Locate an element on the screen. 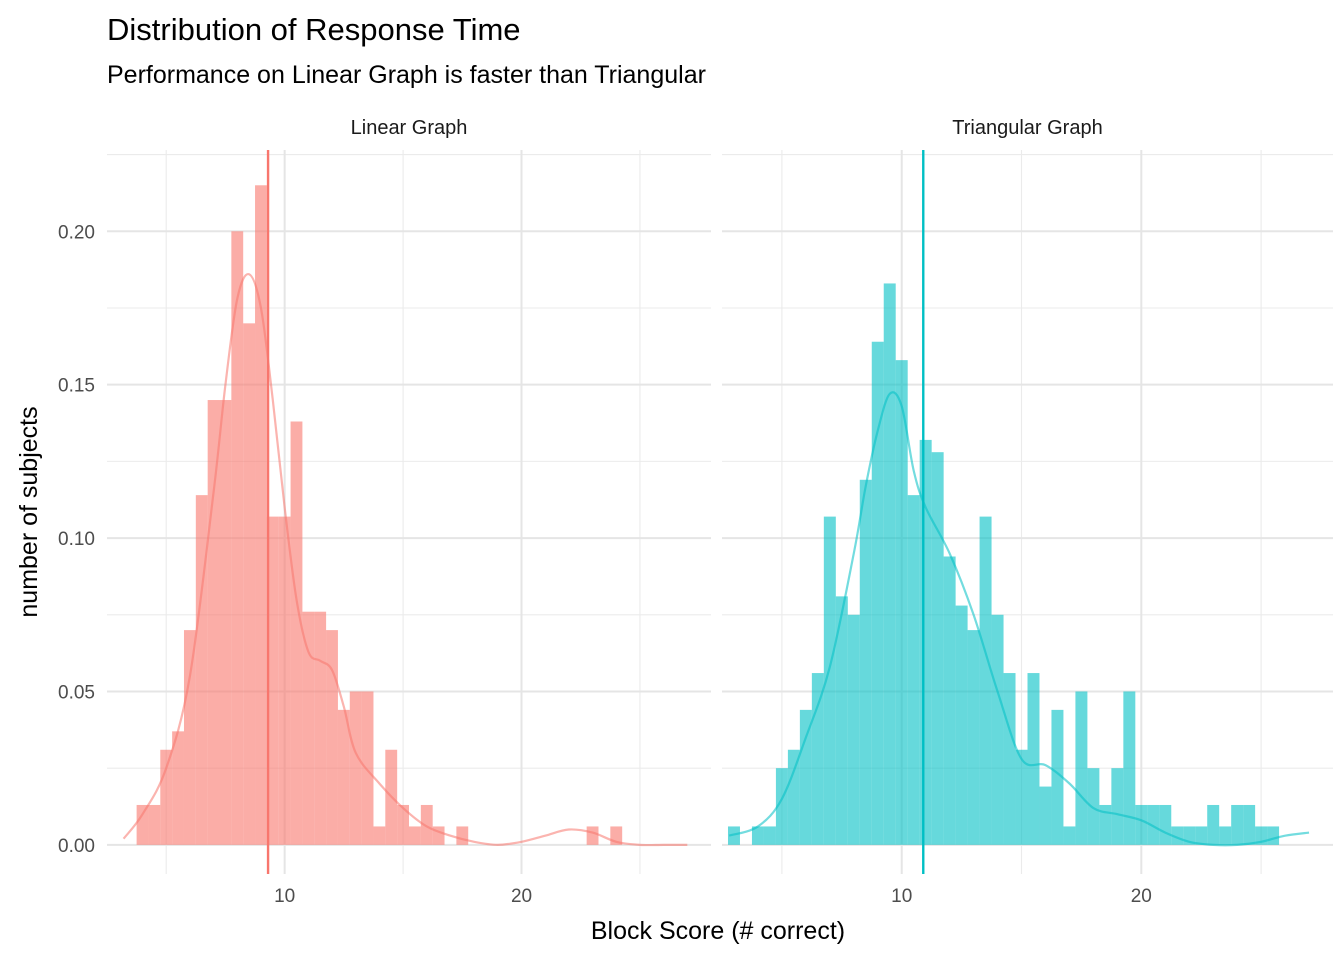  y-axis-ticks: 0.00 0.05 0.10 0.15 0.20 is located at coordinates (76, 539).